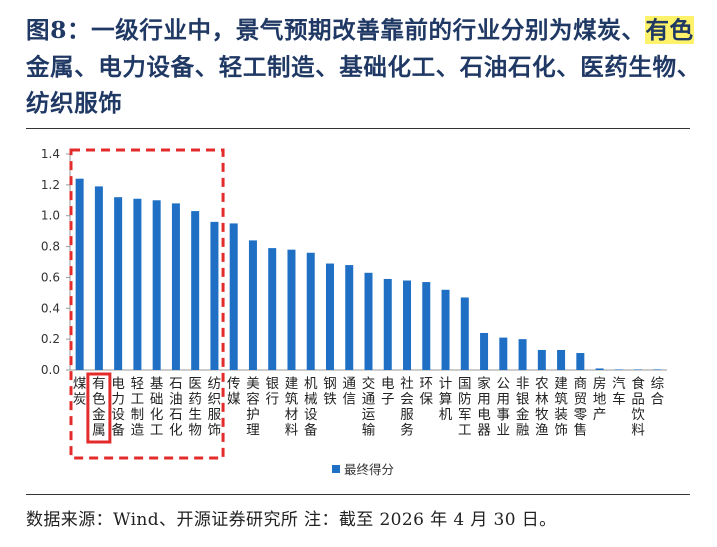 The width and height of the screenshot is (717, 547). What do you see at coordinates (427, 392) in the screenshot?
I see `category-label: 环保` at bounding box center [427, 392].